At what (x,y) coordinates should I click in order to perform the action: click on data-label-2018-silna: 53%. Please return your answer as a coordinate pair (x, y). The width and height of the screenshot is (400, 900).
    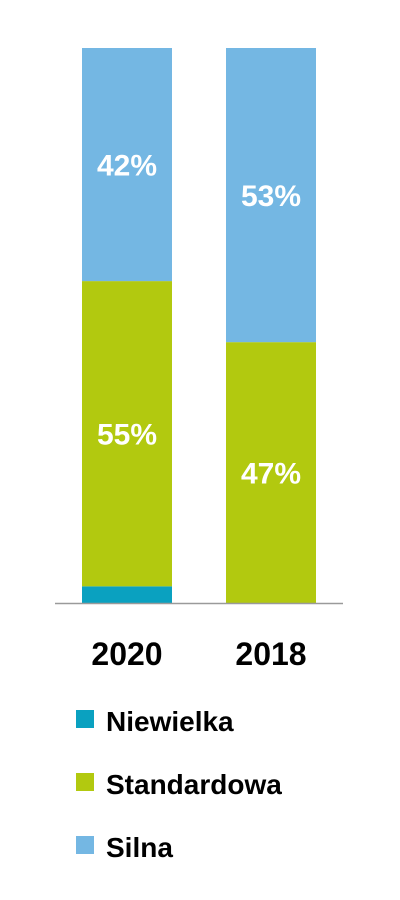
    Looking at the image, I should click on (271, 196).